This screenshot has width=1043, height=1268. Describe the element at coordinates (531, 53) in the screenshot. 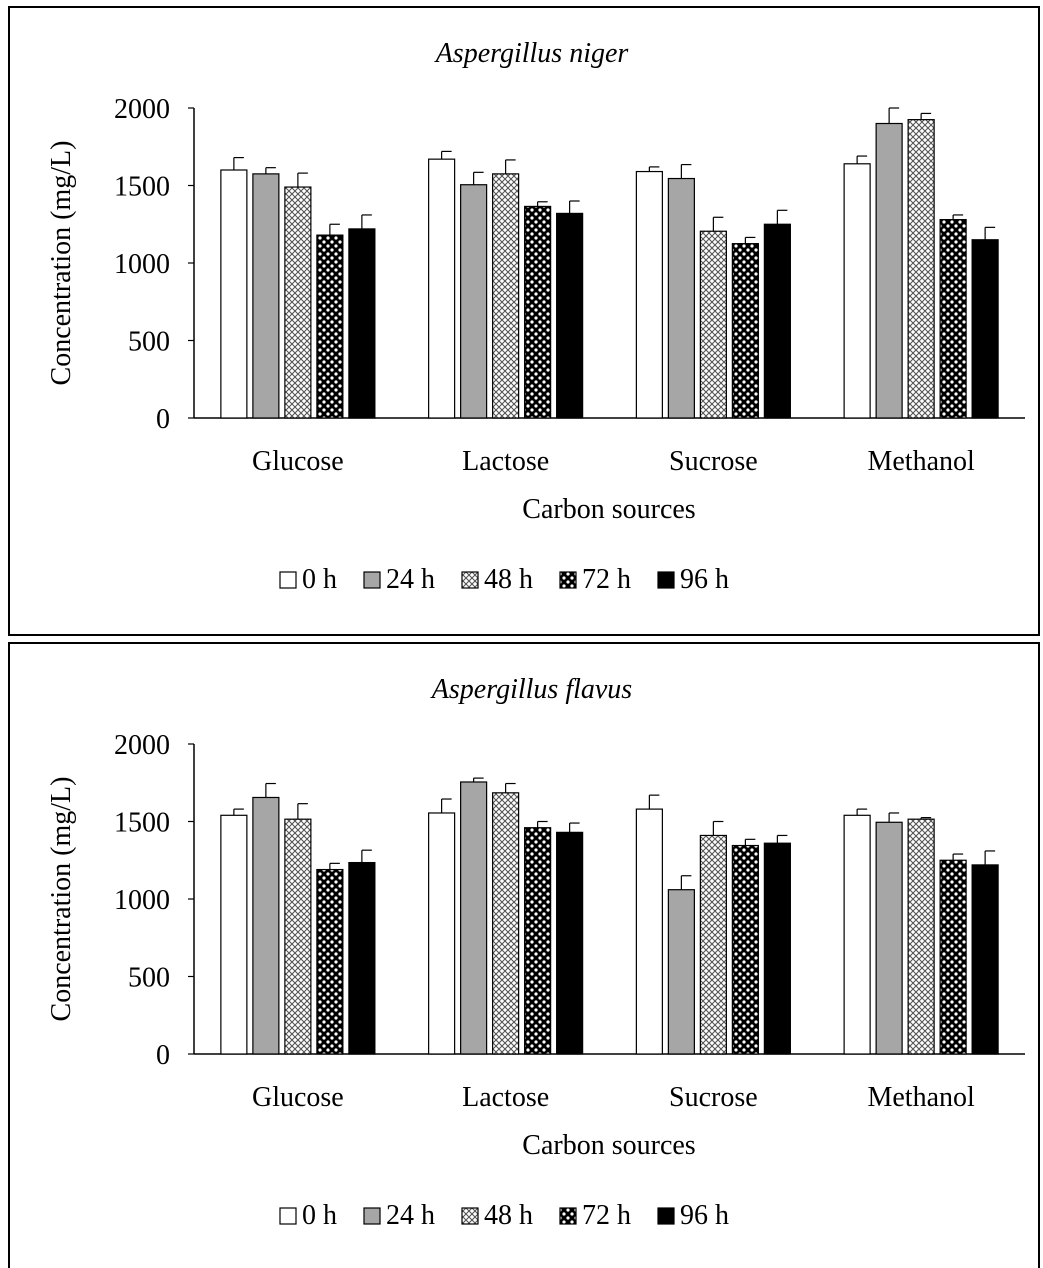

I see `chart-title: Aspergillus niger` at that location.